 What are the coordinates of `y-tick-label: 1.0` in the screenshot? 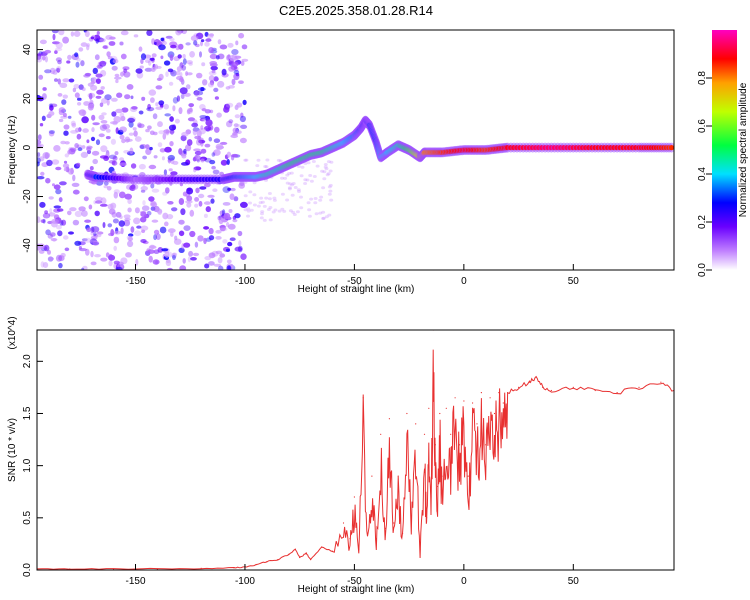 It's located at (27, 465).